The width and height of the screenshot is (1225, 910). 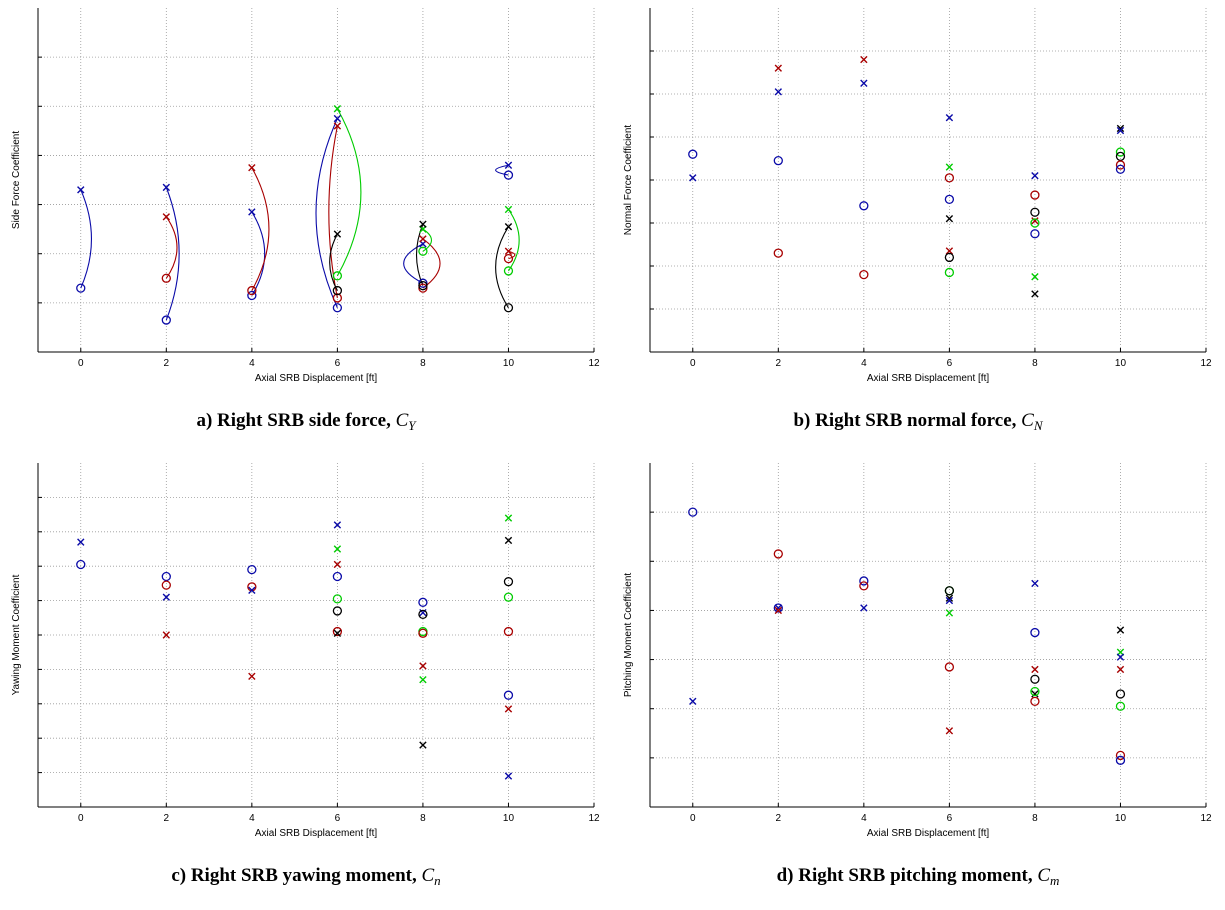 What do you see at coordinates (802, 420) in the screenshot?
I see `caption-prefix: b)` at bounding box center [802, 420].